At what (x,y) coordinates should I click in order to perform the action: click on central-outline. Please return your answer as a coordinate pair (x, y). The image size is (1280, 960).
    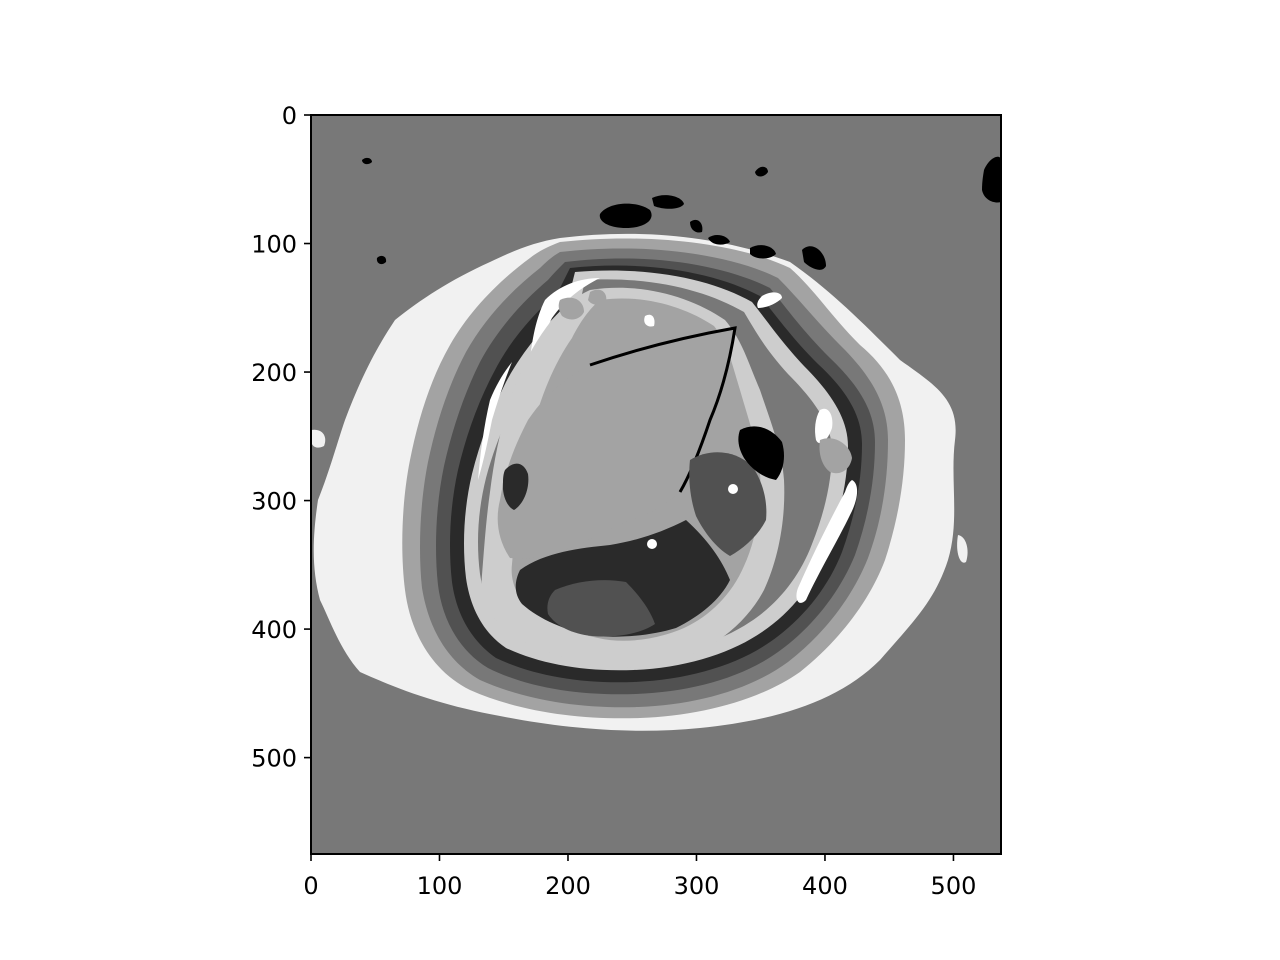
    Looking at the image, I should click on (663, 409).